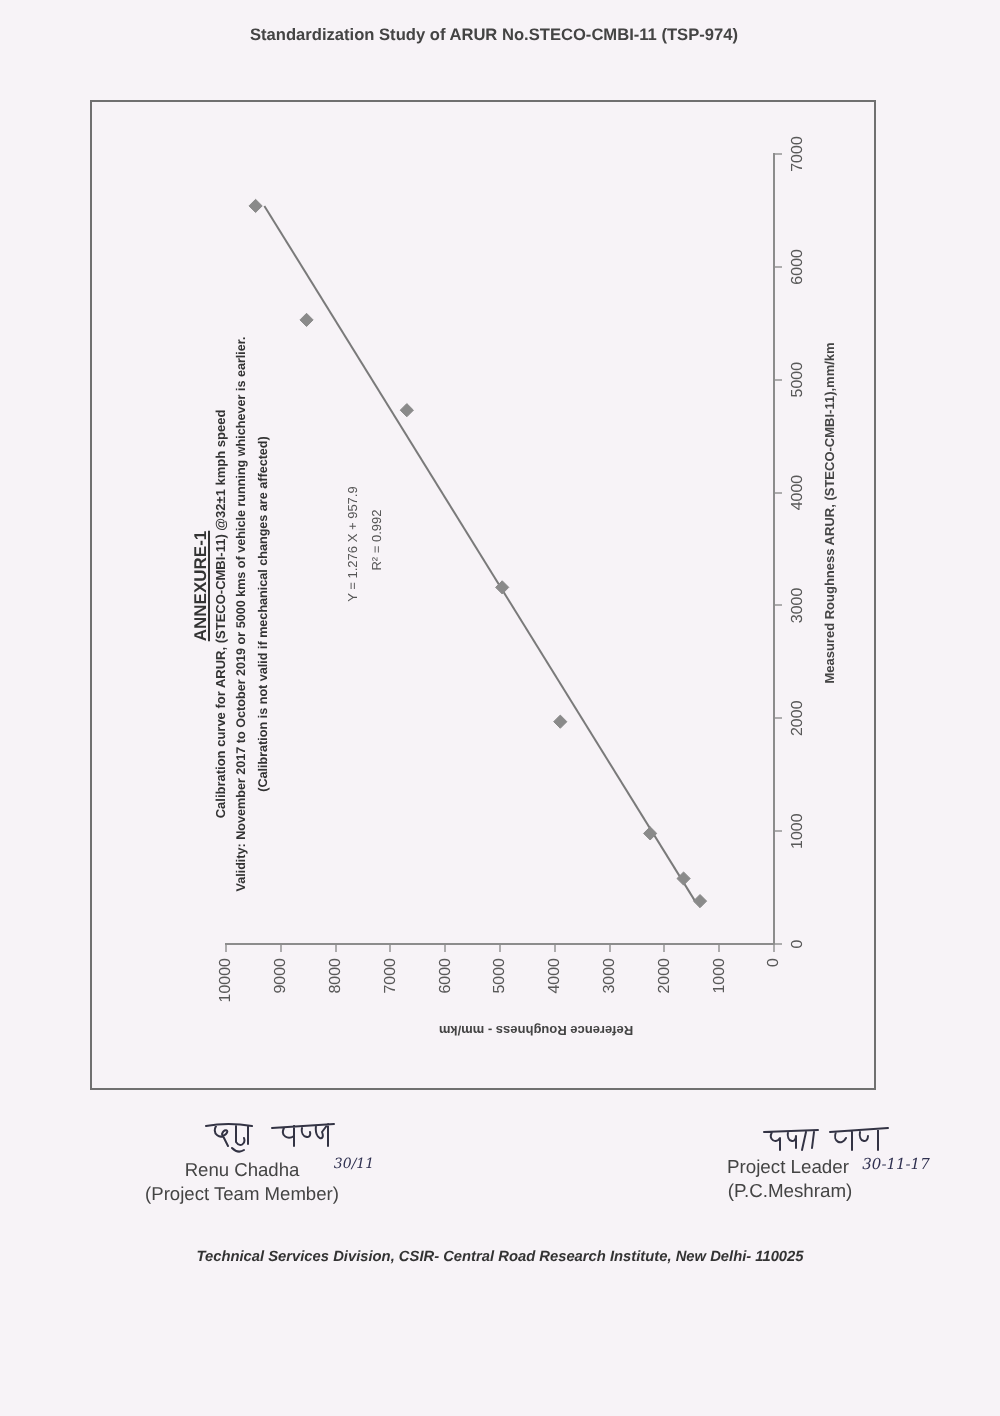  What do you see at coordinates (773, 961) in the screenshot?
I see `x-tick-label: 0` at bounding box center [773, 961].